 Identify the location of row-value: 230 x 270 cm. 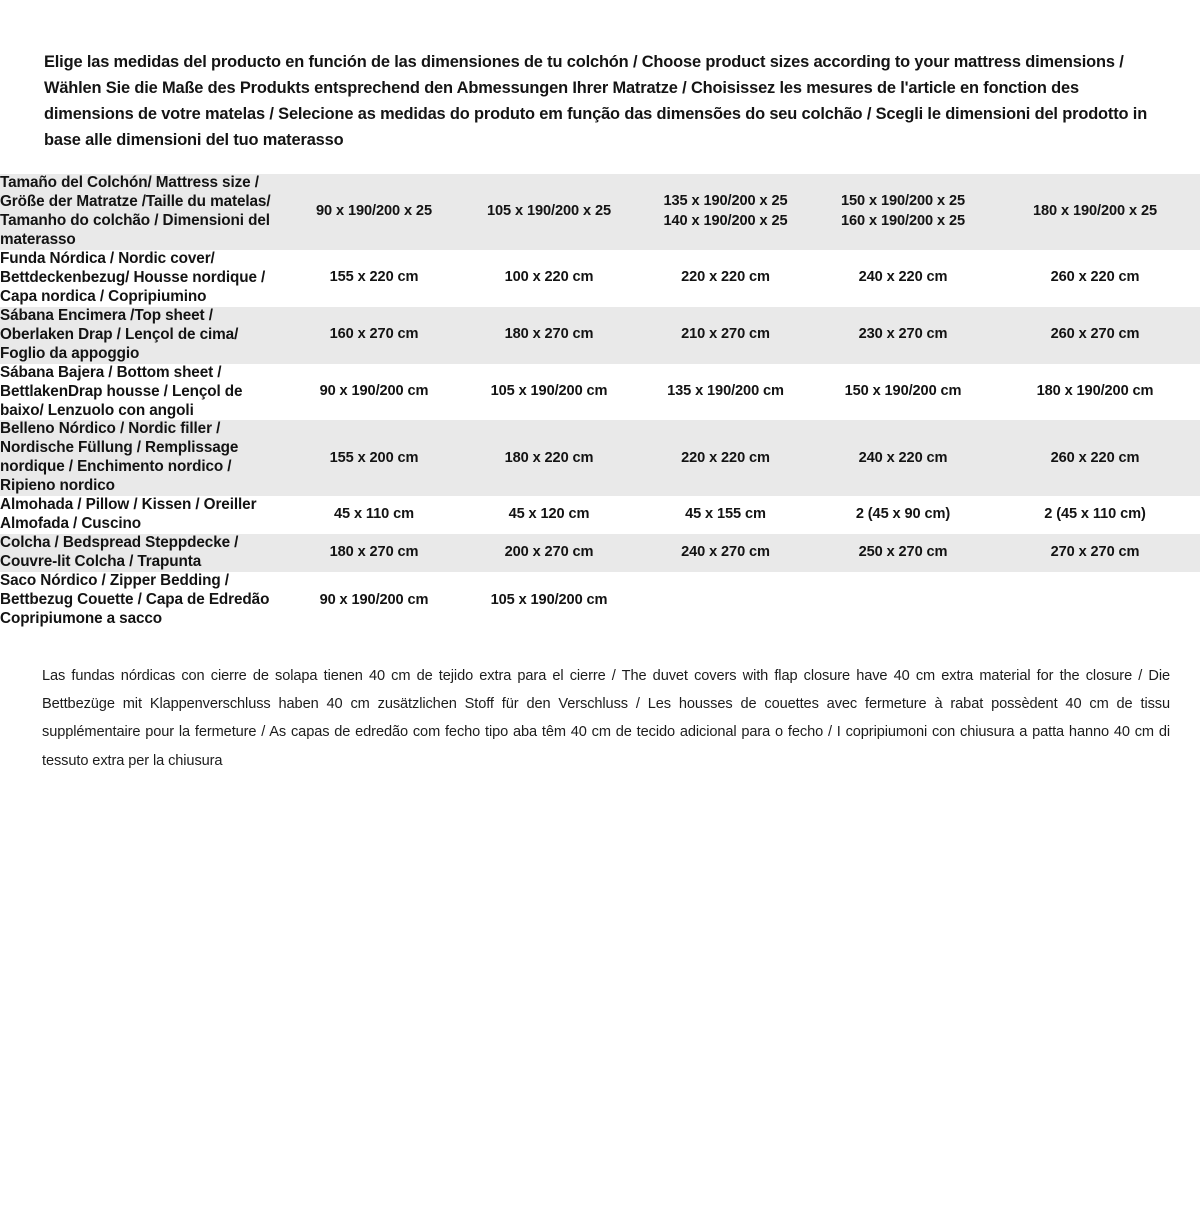
(903, 335).